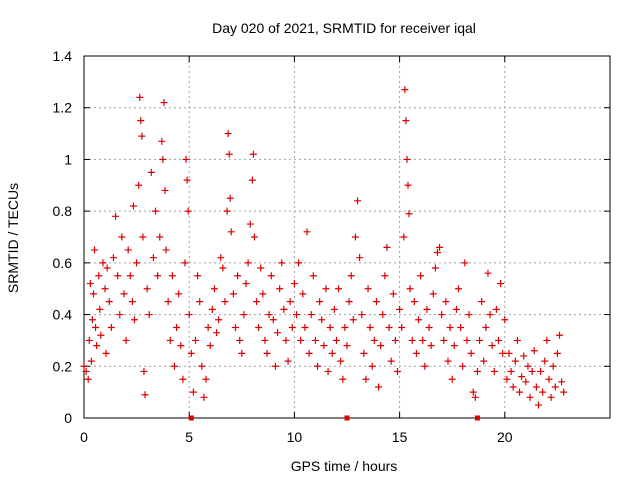  What do you see at coordinates (295, 437) in the screenshot?
I see `x-tick-label: 10` at bounding box center [295, 437].